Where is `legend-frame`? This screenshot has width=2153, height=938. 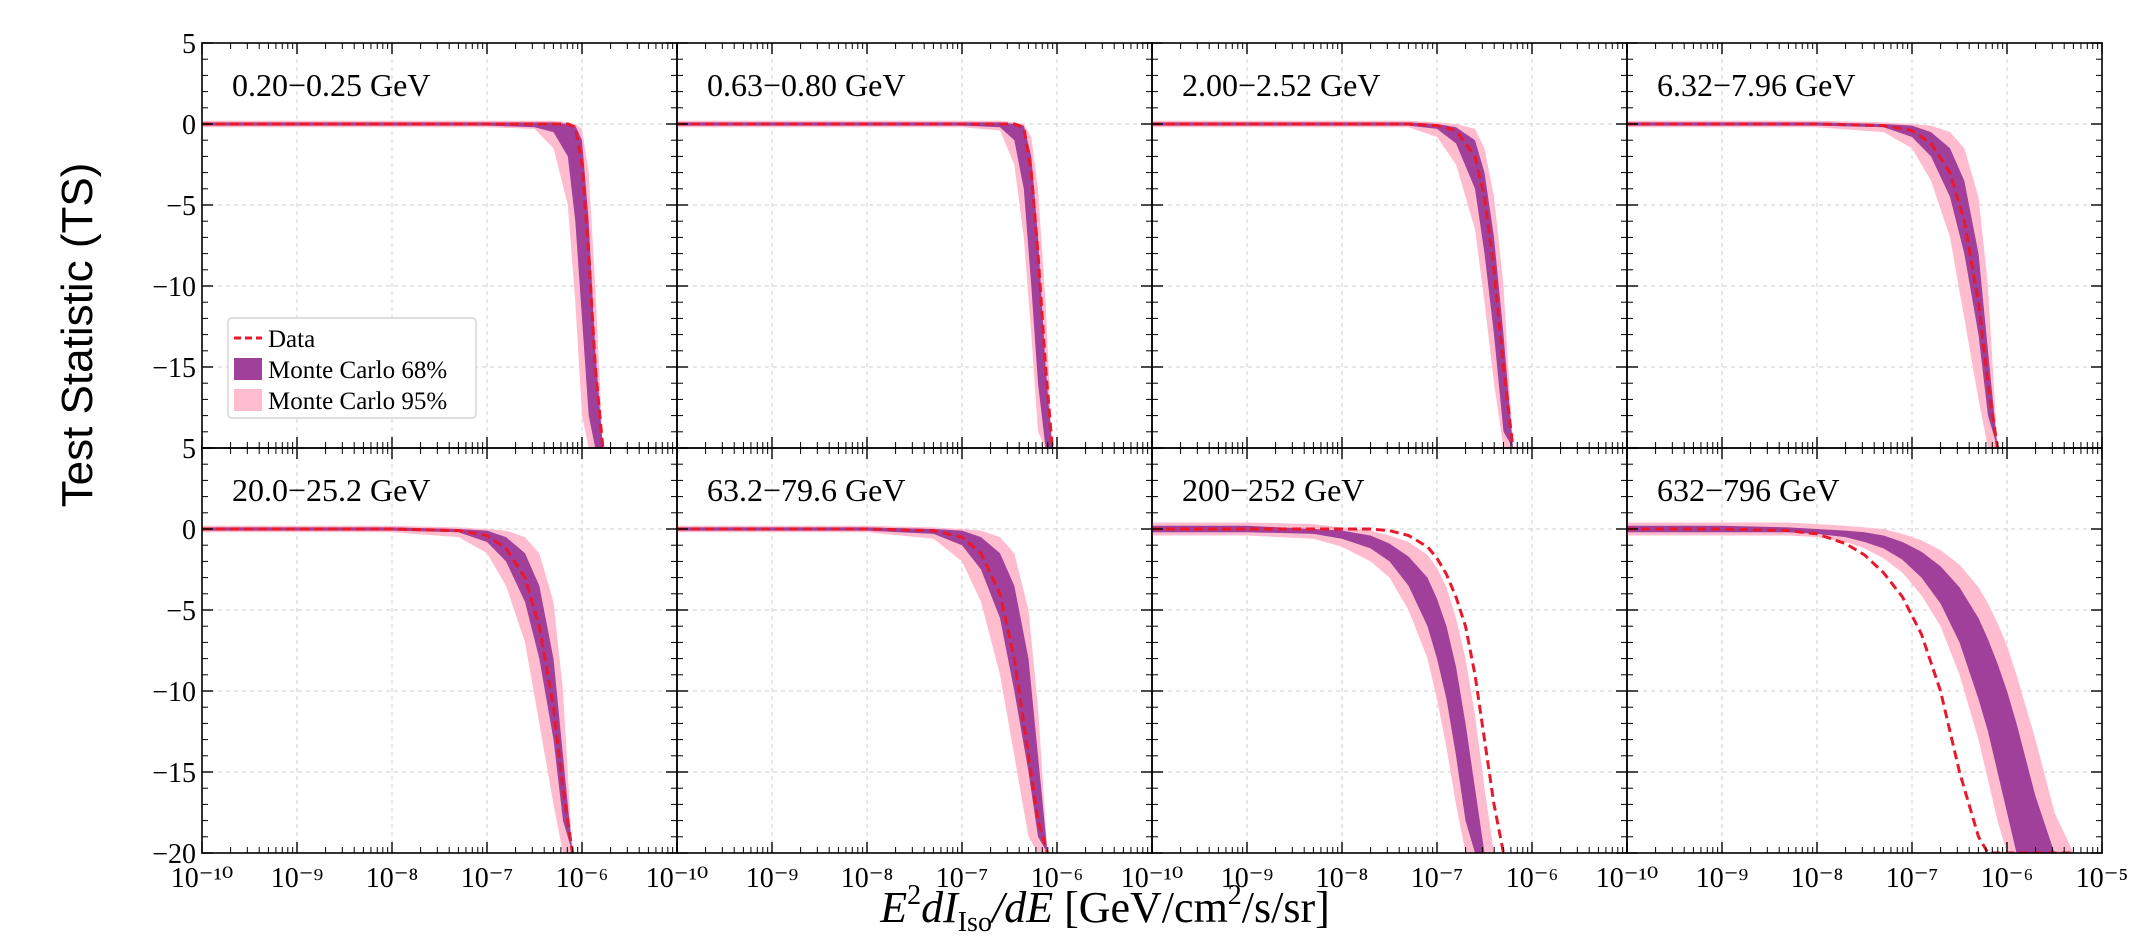
legend-frame is located at coordinates (352, 368).